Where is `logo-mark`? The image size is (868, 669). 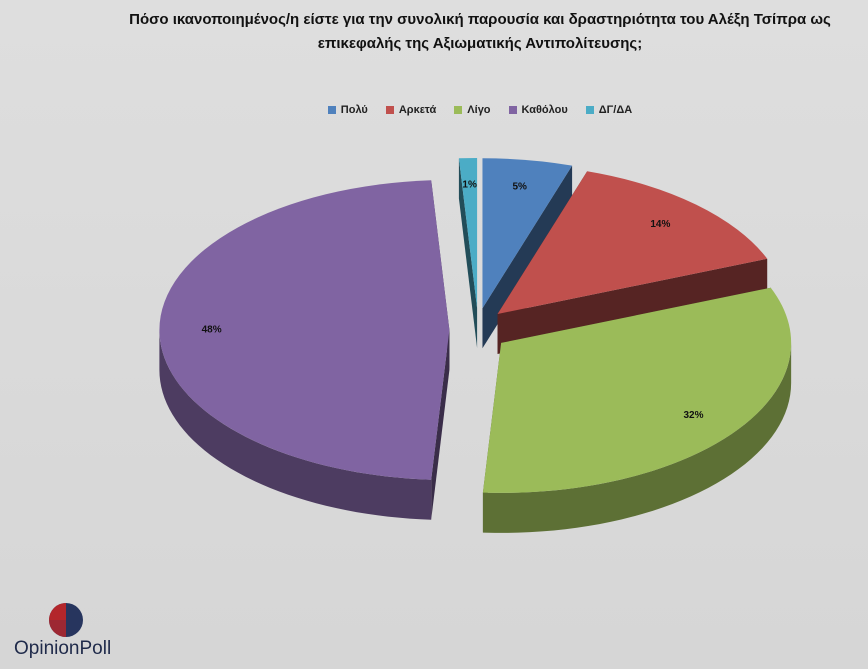 logo-mark is located at coordinates (66, 620).